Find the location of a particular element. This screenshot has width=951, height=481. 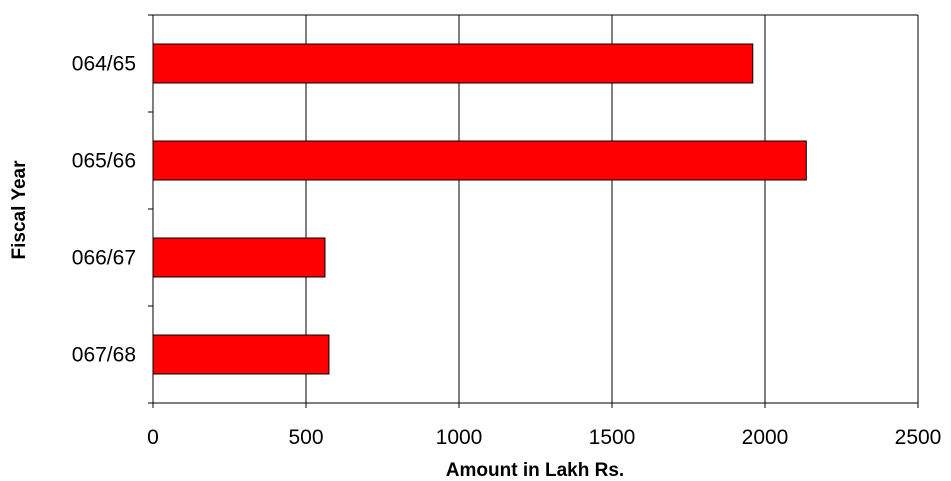

x-axis-title: Amount in Lakh Rs. is located at coordinates (535, 470).